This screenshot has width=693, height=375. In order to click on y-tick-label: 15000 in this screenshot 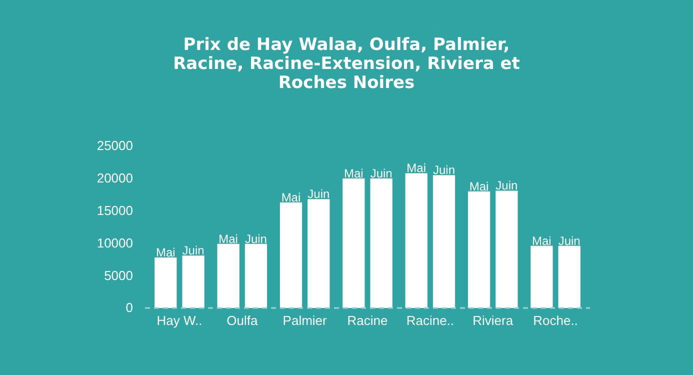, I will do `click(114, 210)`.